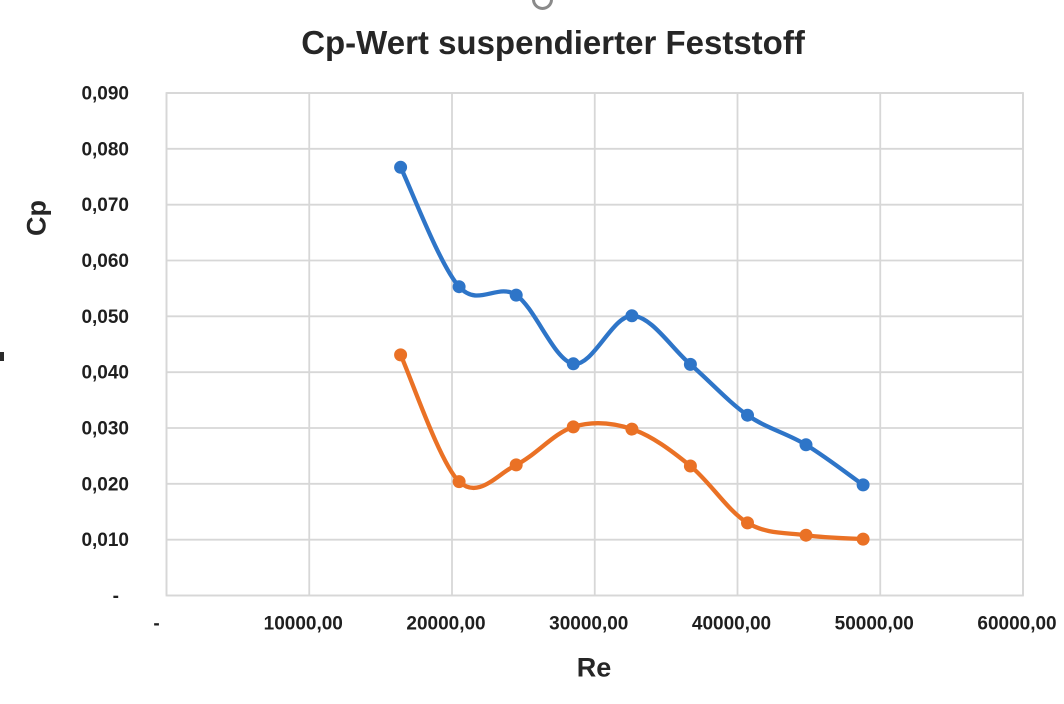  I want to click on x-tick-label: 60000,00, so click(1016, 624).